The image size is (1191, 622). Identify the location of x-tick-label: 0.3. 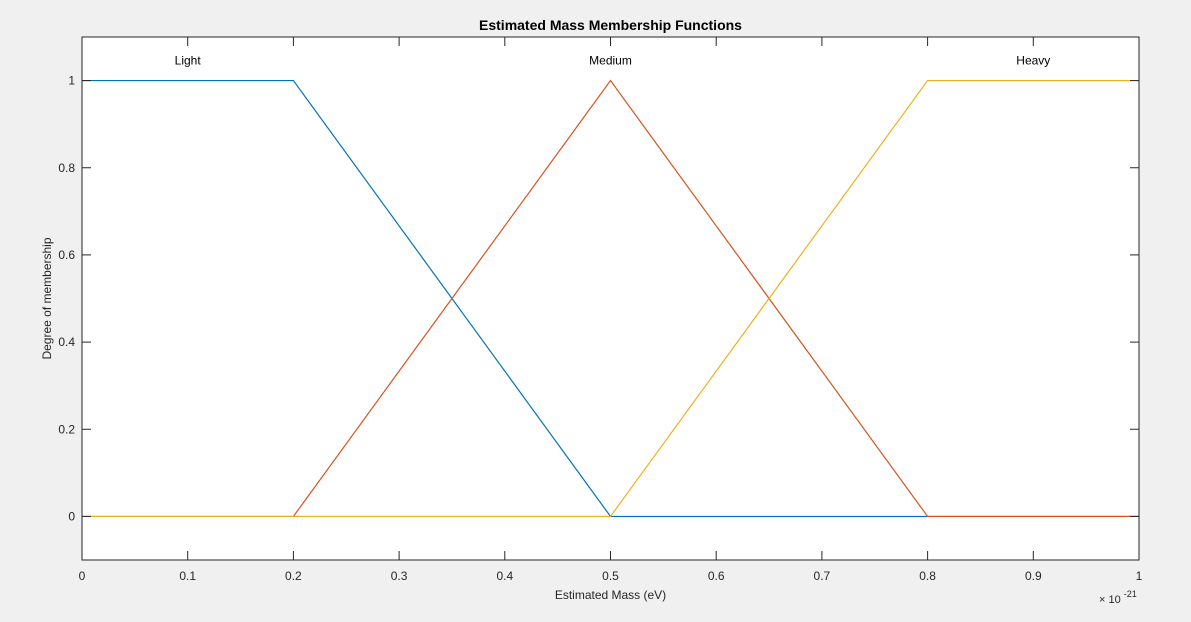
(399, 576).